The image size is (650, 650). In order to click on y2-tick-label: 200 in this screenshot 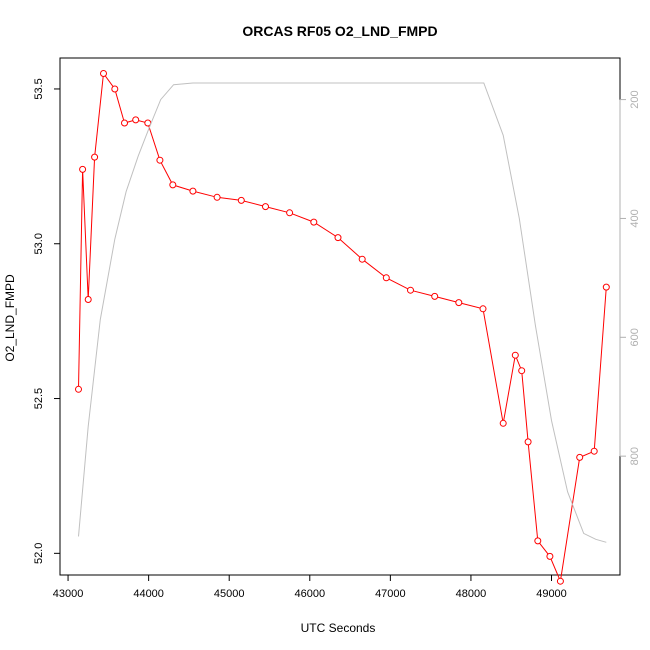, I will do `click(635, 99)`.